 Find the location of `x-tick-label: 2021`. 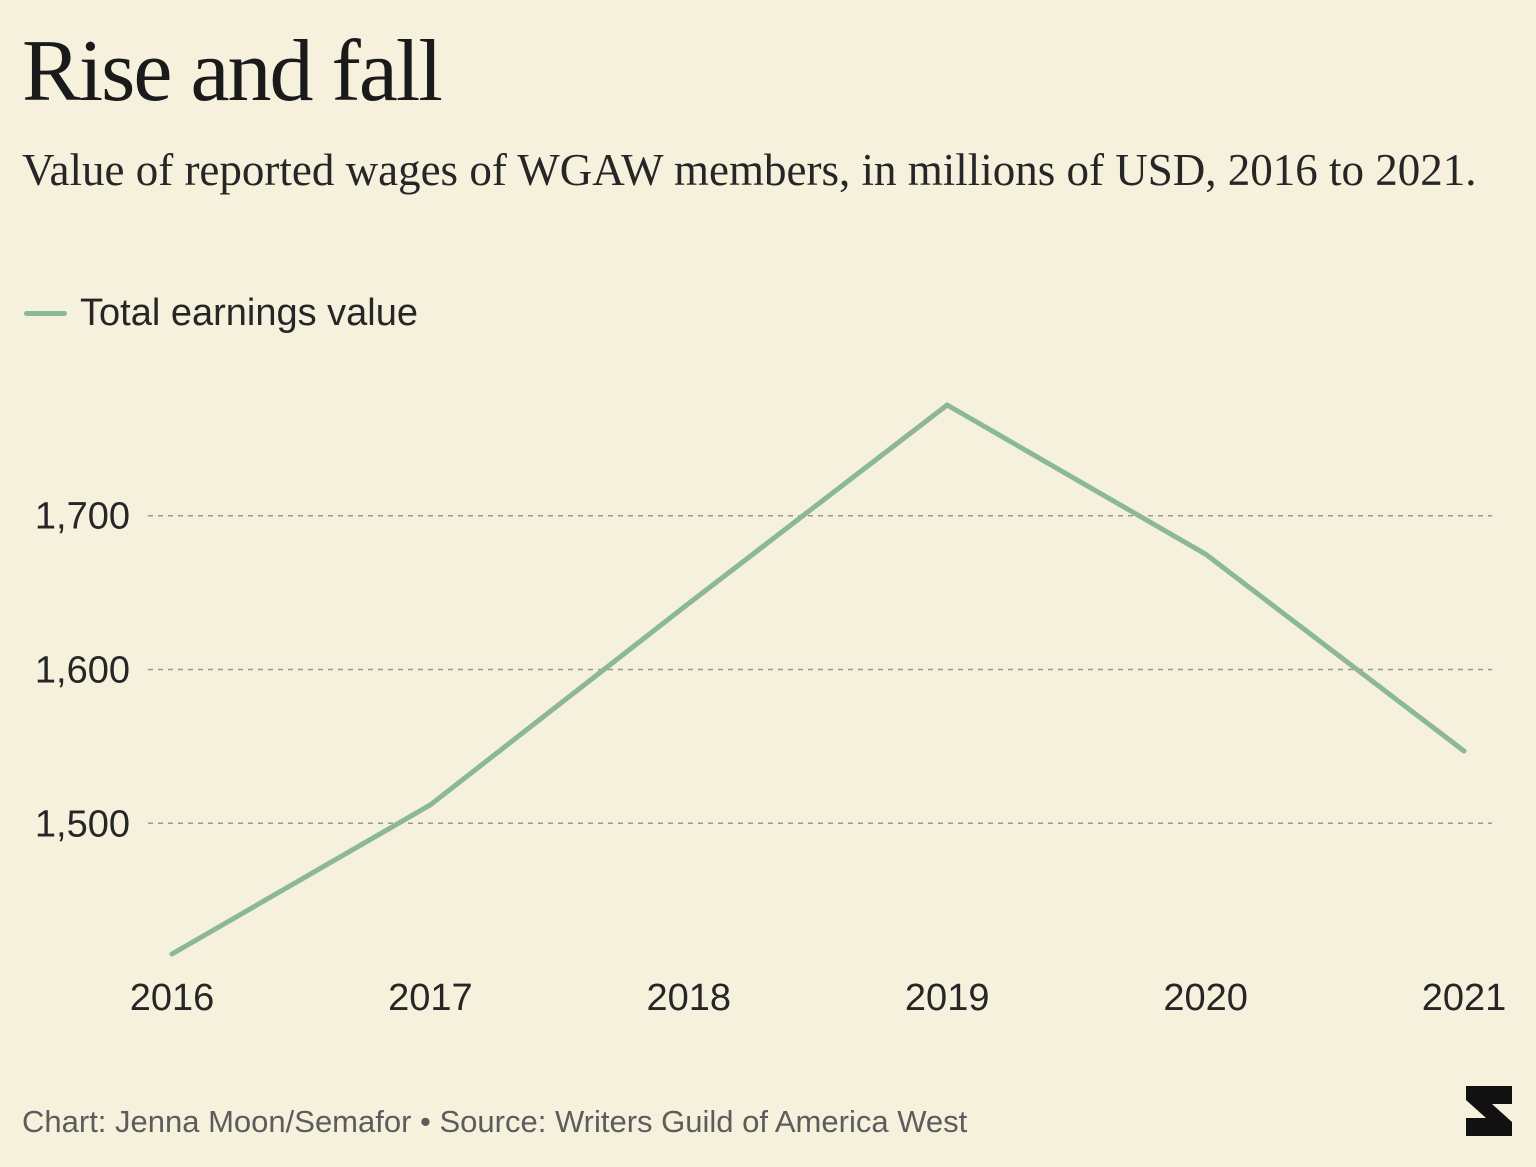

x-tick-label: 2021 is located at coordinates (1464, 998).